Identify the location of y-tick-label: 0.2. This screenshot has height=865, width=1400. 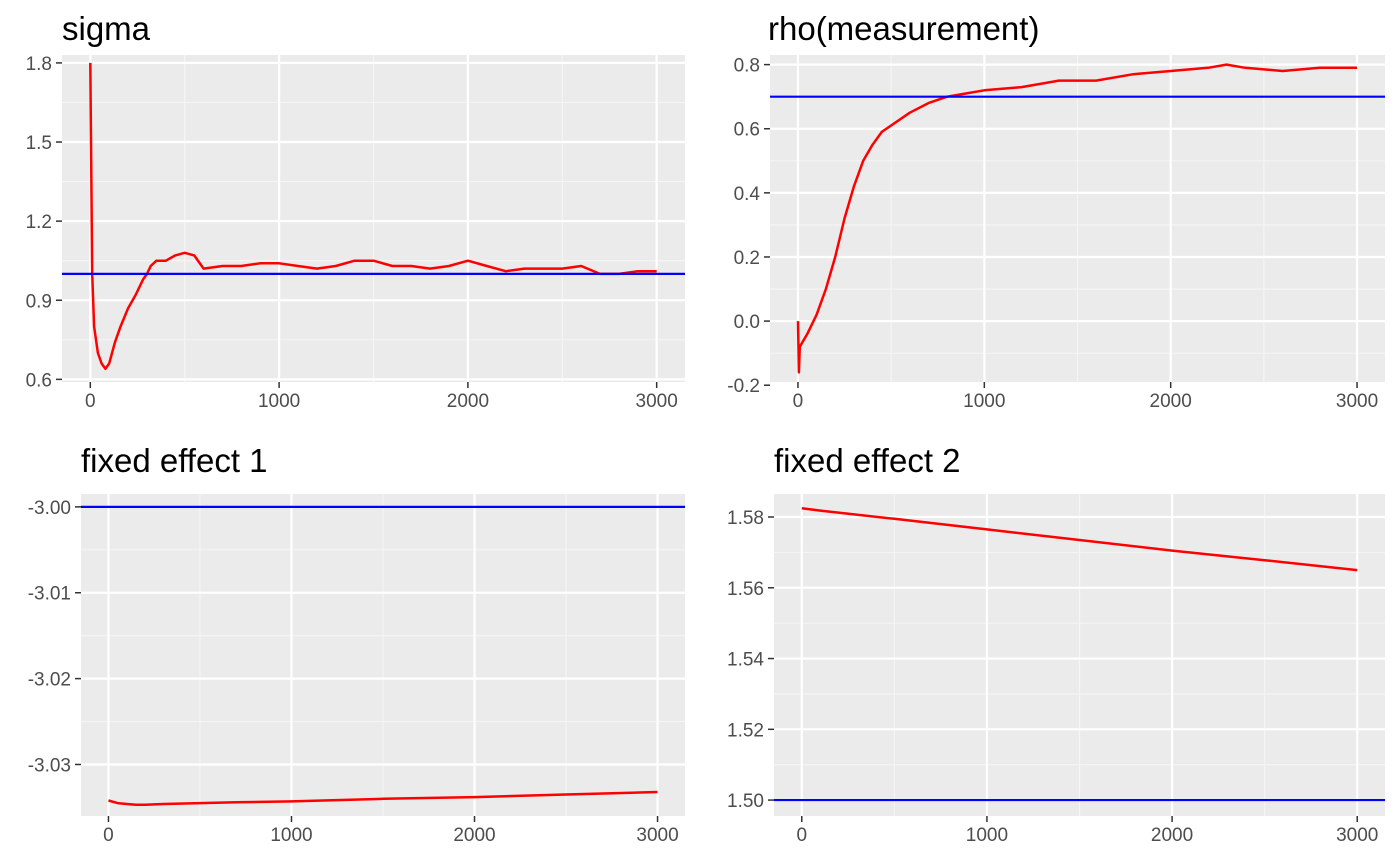
(747, 258).